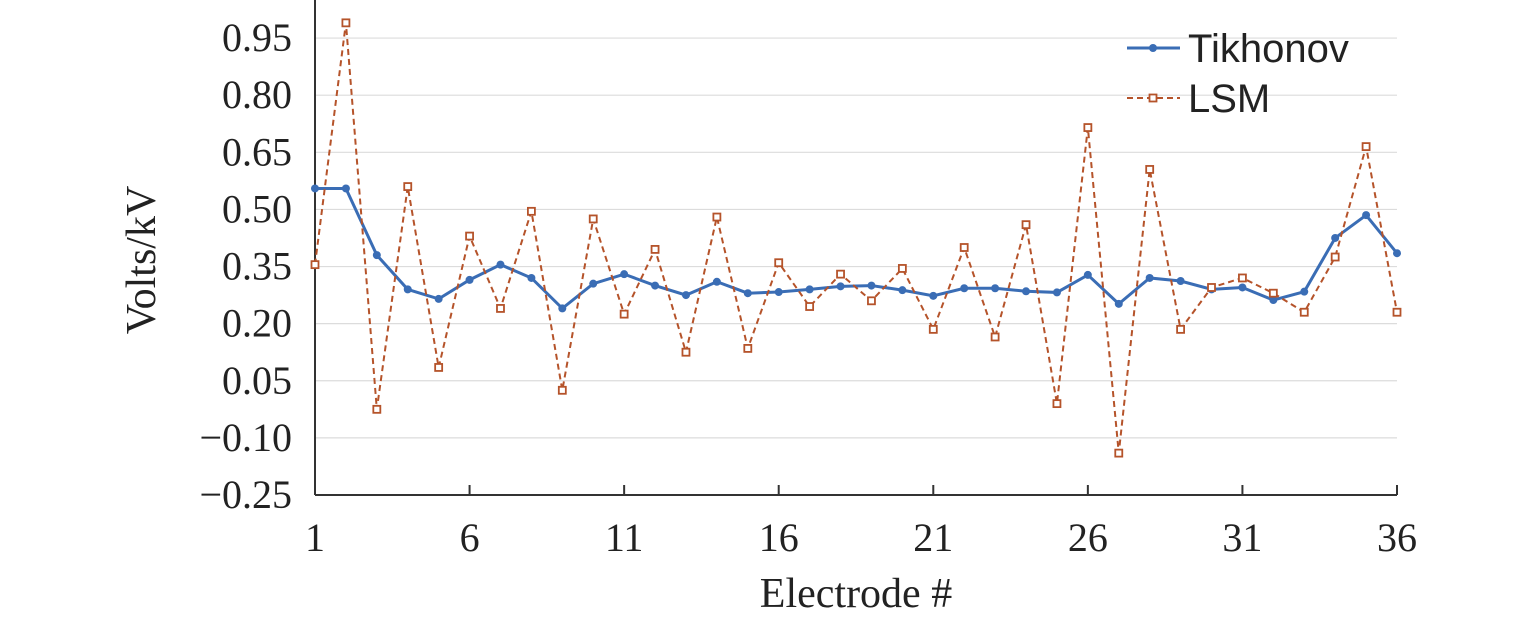 The width and height of the screenshot is (1535, 623). What do you see at coordinates (1088, 537) in the screenshot?
I see `x-tick-label: 26` at bounding box center [1088, 537].